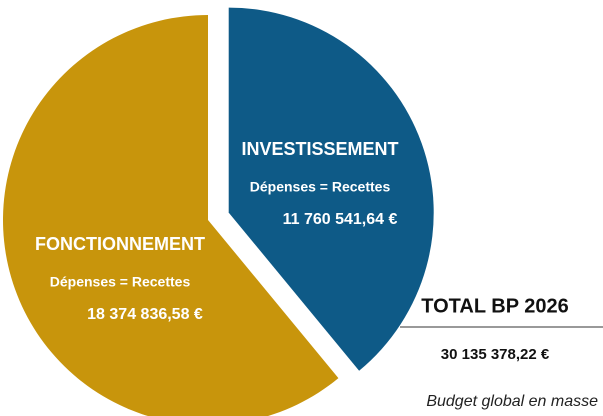  Describe the element at coordinates (340, 219) in the screenshot. I see `value-label: 11 760 541,64 €` at that location.